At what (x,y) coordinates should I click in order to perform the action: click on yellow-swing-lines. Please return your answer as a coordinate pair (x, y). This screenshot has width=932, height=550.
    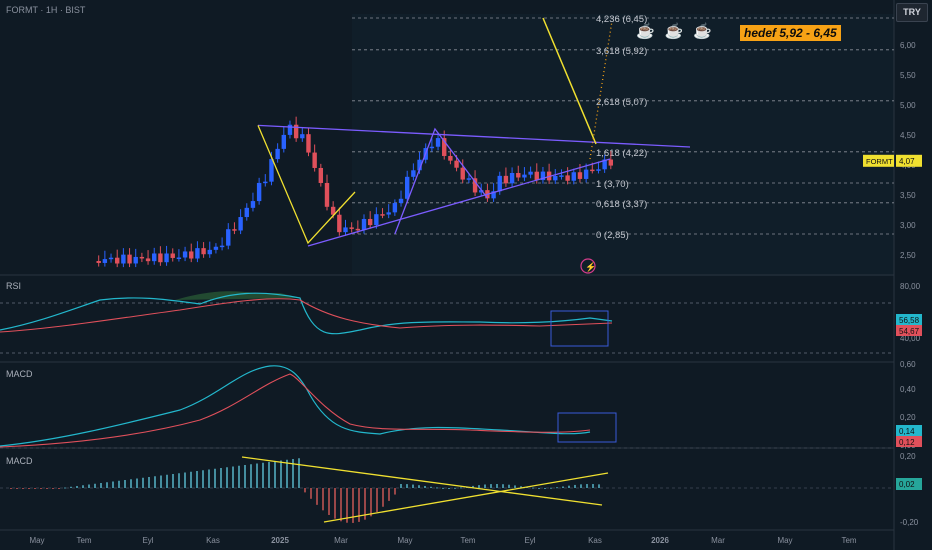
    Looking at the image, I should click on (306, 185).